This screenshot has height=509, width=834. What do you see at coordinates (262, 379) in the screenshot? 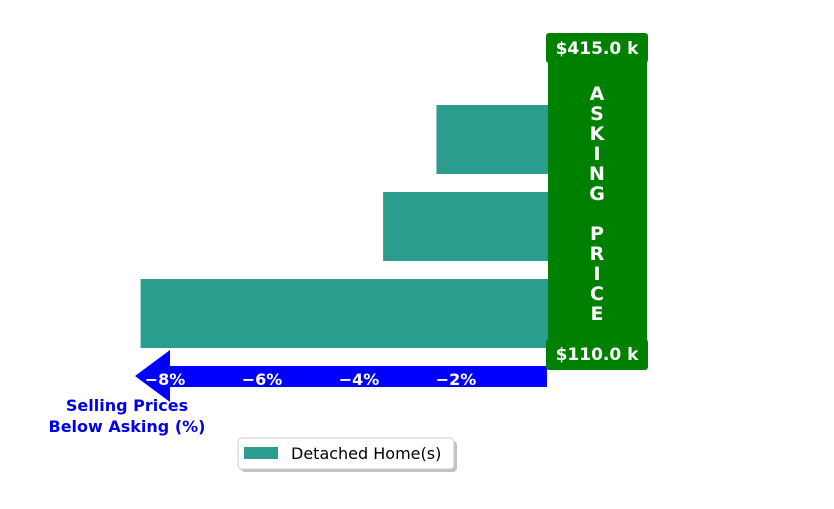
I see `x-tick-label: −6%` at bounding box center [262, 379].